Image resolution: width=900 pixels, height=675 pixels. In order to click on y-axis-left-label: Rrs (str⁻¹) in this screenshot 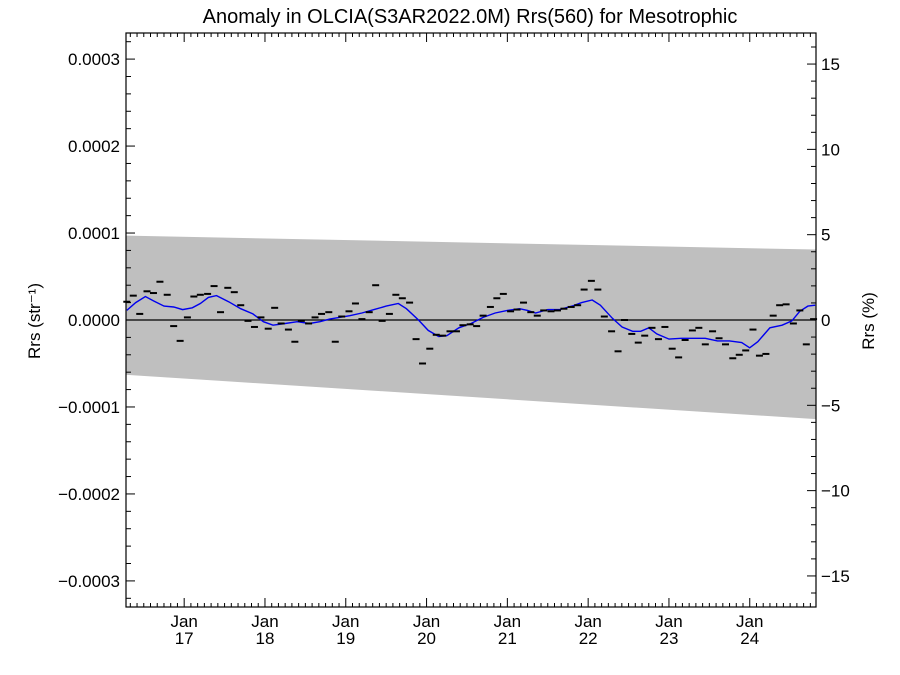, I will do `click(34, 321)`.